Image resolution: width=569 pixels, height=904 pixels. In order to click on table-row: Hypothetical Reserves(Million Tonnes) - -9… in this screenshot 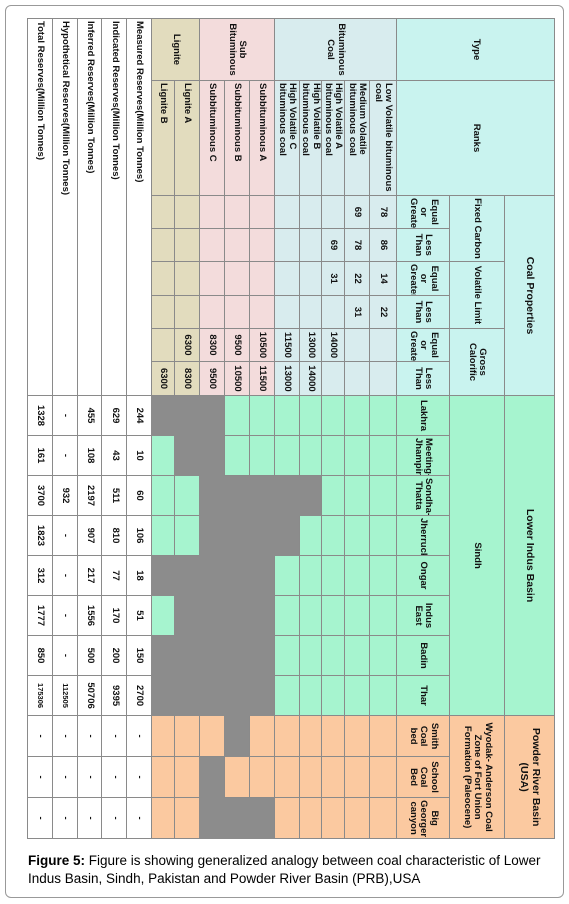, I will do `click(65, 428)`.